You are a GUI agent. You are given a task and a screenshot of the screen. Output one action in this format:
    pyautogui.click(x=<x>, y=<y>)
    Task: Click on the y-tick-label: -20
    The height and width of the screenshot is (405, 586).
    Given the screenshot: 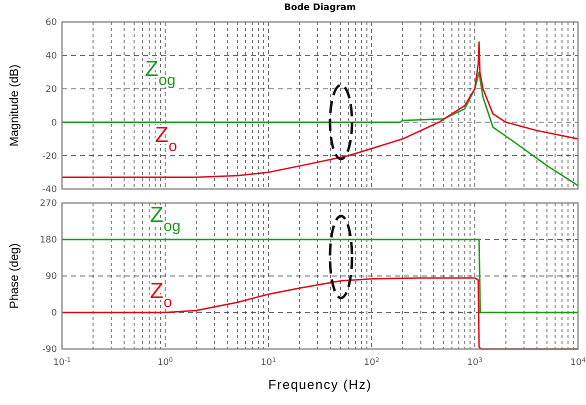 What is the action you would take?
    pyautogui.click(x=50, y=157)
    